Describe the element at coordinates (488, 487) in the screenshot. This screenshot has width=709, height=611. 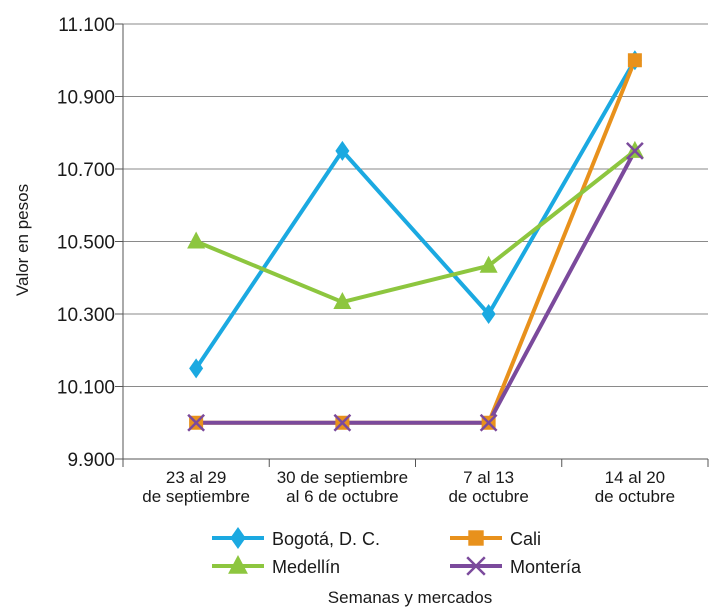
I see `x-tick-label: 7 al 13 de octubre` at that location.